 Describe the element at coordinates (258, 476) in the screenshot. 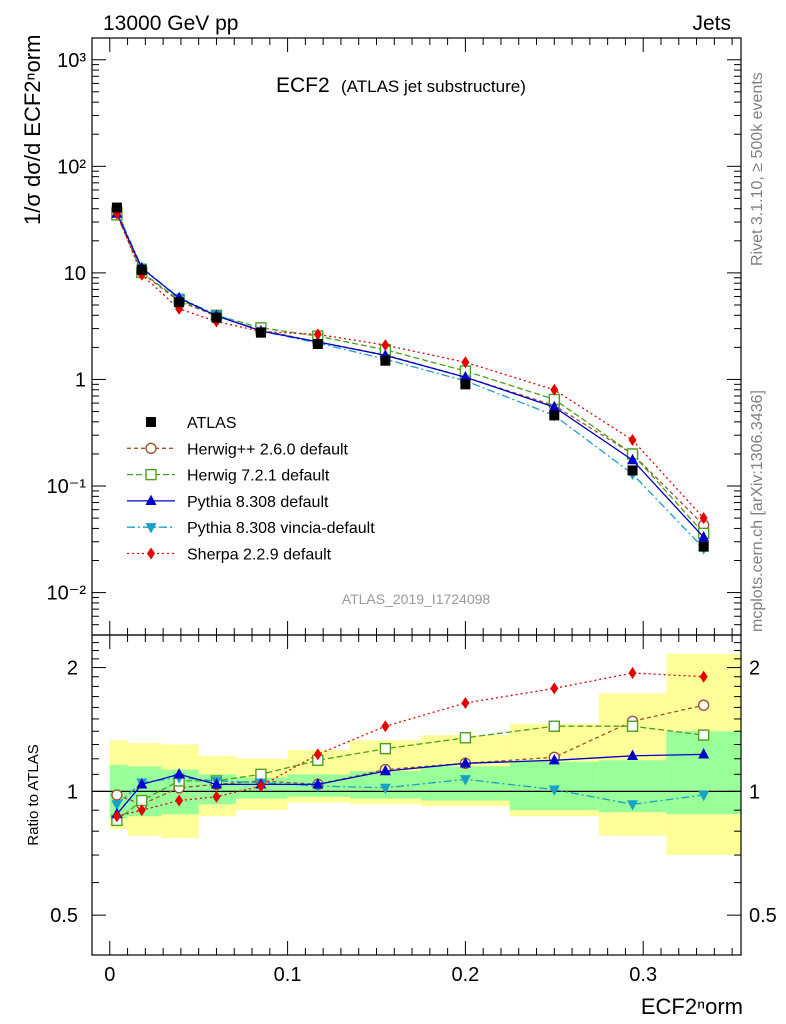

I see `legend-label: Herwig 7.2.1 default` at that location.